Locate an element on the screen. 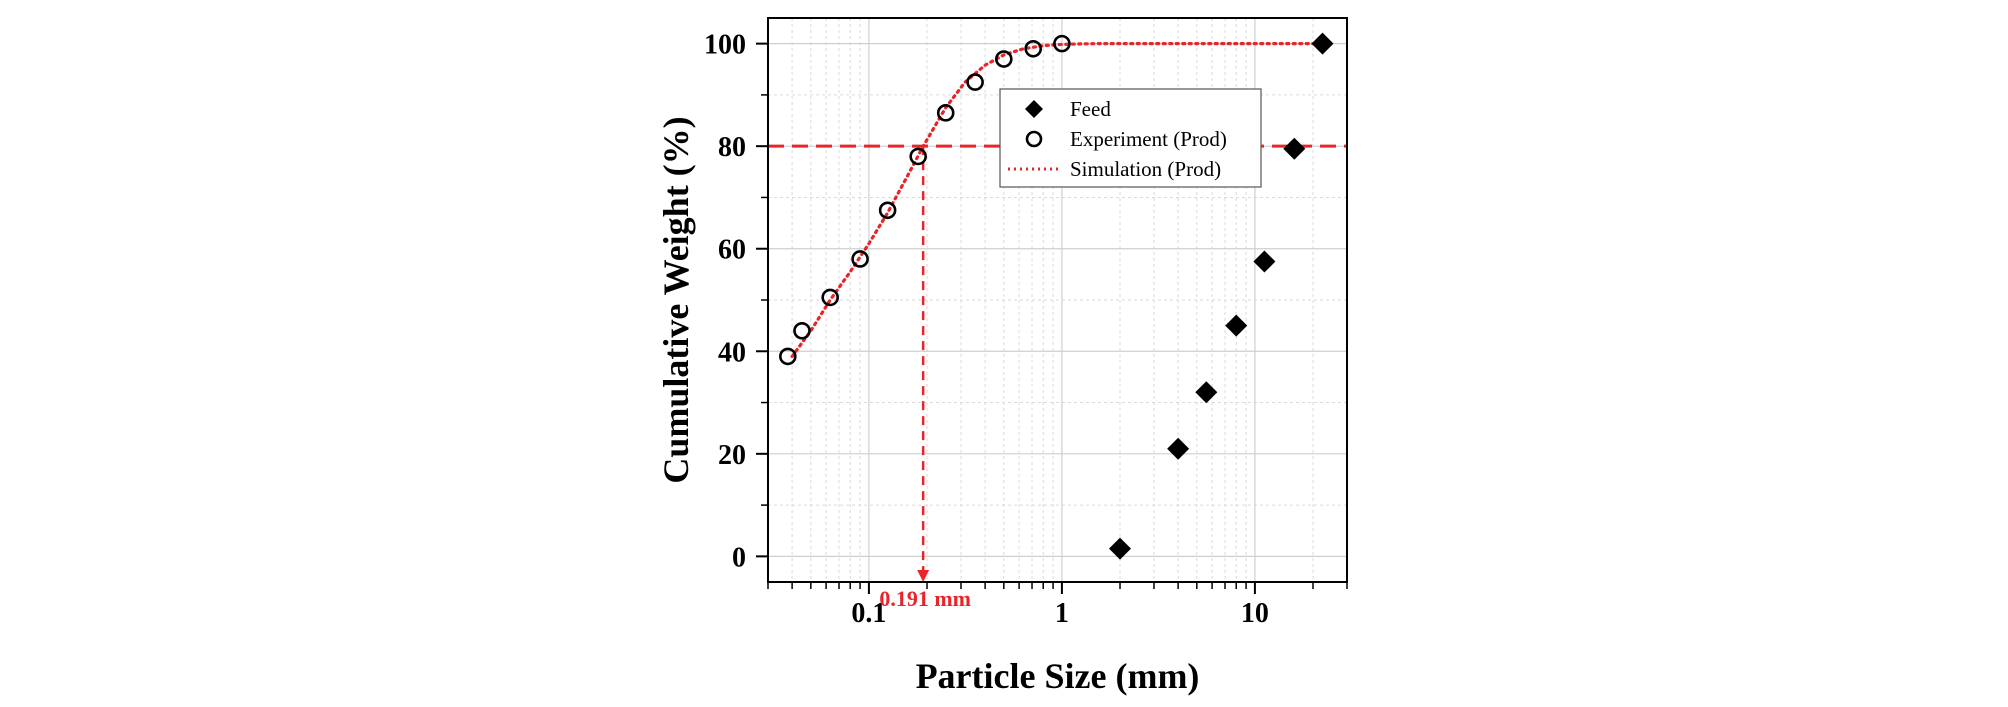 The image size is (2008, 707). x-tick-label: 1 is located at coordinates (1062, 613).